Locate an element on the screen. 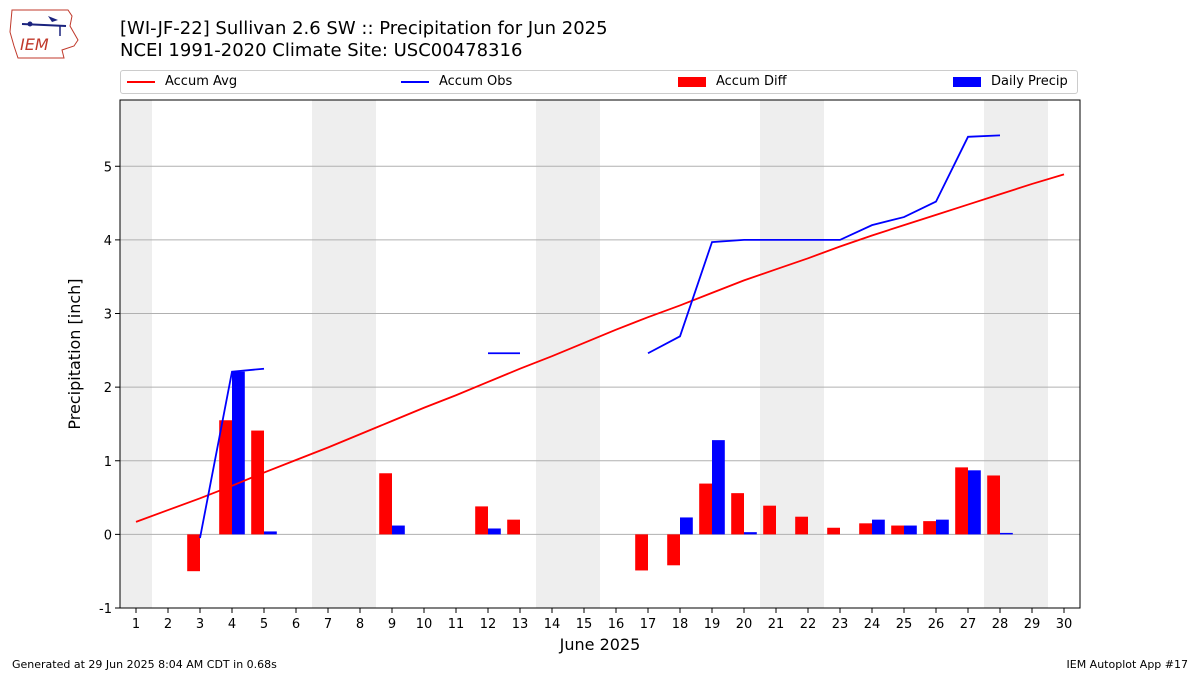 This screenshot has width=1200, height=675. x-tick-label: 11 is located at coordinates (456, 624).